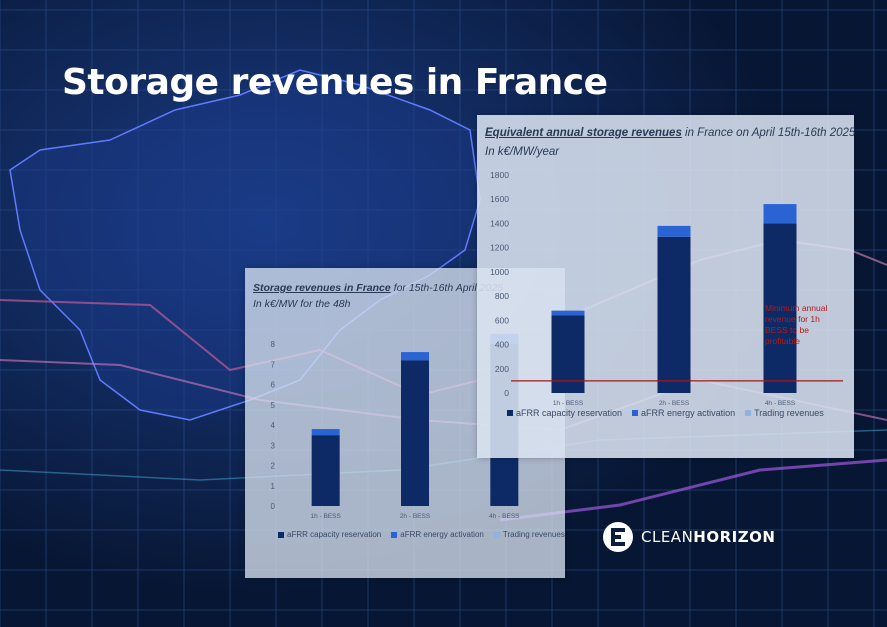 The width and height of the screenshot is (887, 627). I want to click on y-tick-label: 4, so click(273, 425).